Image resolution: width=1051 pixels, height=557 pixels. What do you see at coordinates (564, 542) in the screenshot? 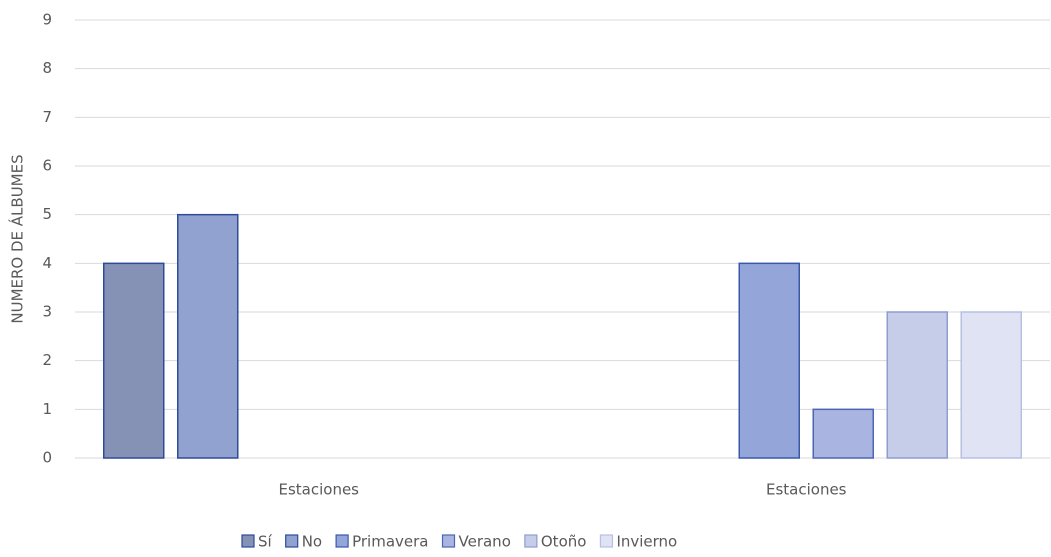
I see `legend-label: Otoño` at bounding box center [564, 542].